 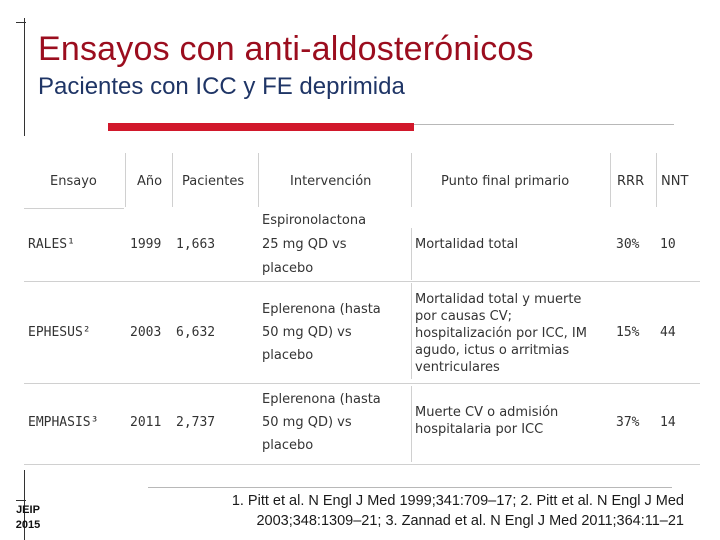 I want to click on cell-ensayo: EPHESUS², so click(x=59, y=332).